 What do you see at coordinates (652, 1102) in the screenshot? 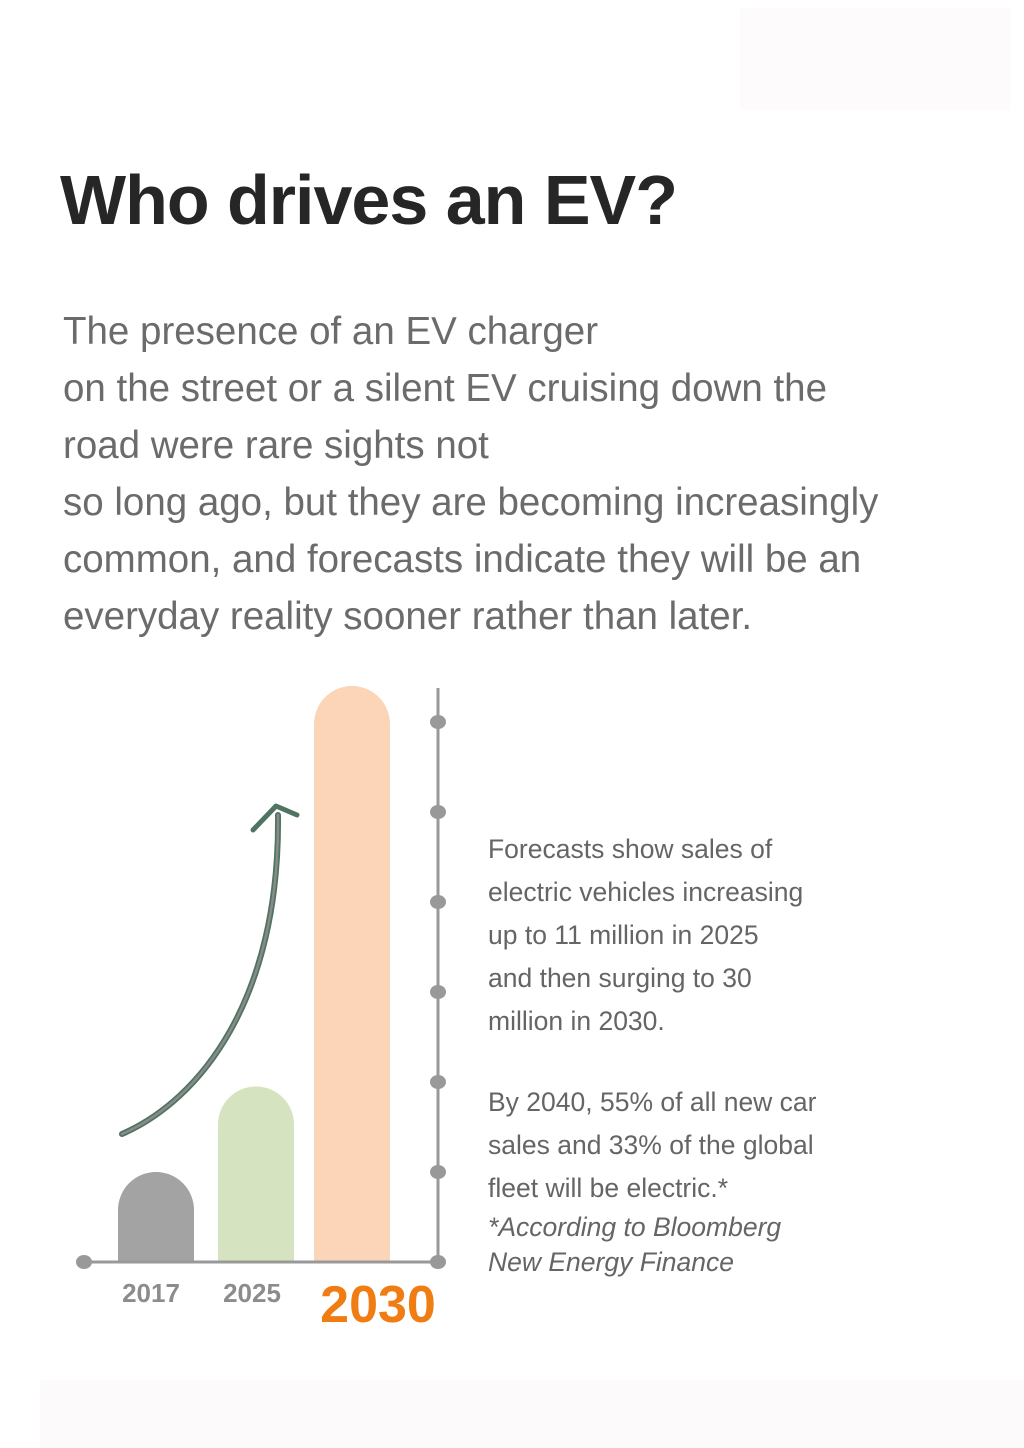
I see `stat-line: By 2040, 55% of all new car` at bounding box center [652, 1102].